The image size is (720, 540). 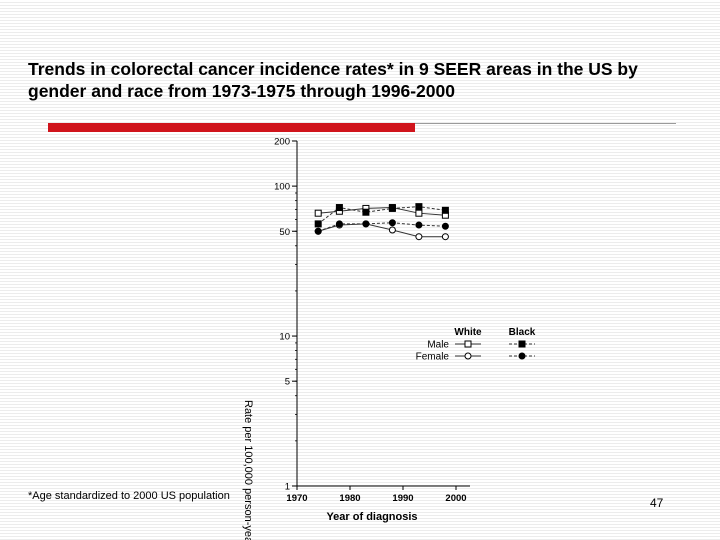 What do you see at coordinates (522, 344) in the screenshot?
I see `legend-marker-black-male` at bounding box center [522, 344].